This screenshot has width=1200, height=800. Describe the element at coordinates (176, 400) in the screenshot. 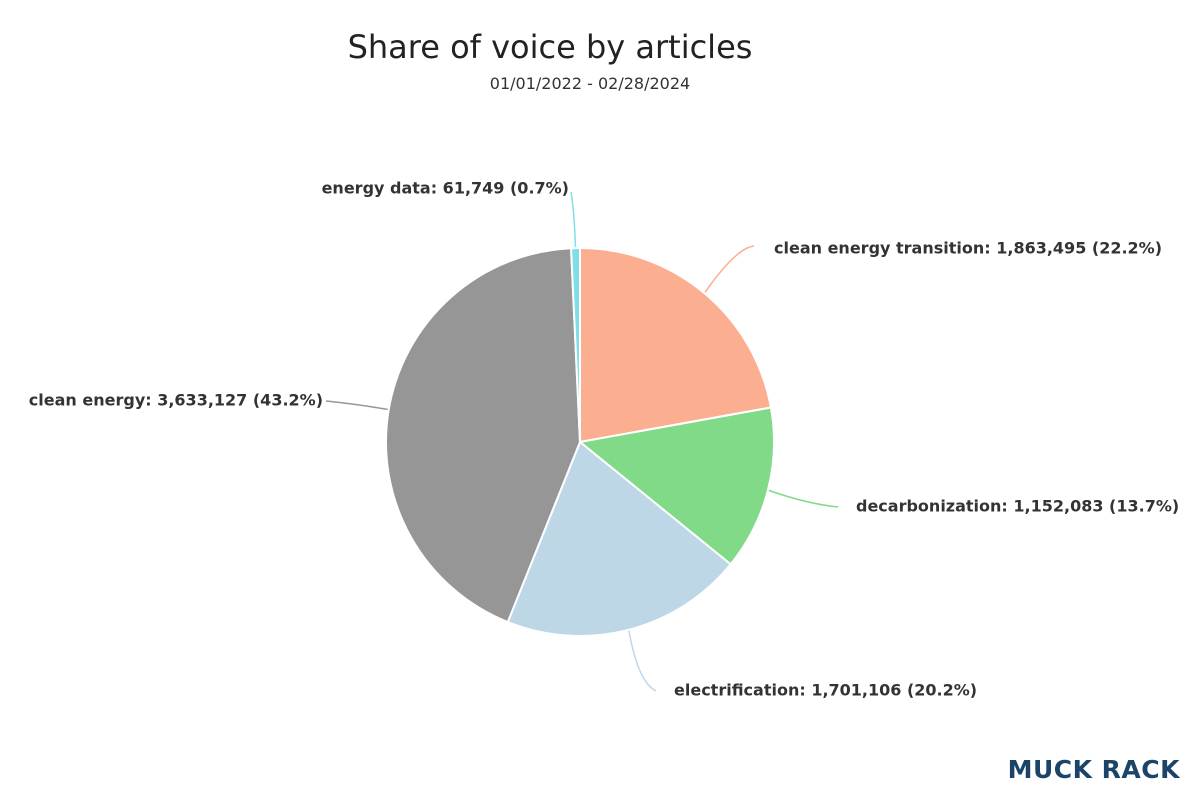

I see `slice-label-clean-energy: clean energy: 3,633,127 (43.2%)` at that location.